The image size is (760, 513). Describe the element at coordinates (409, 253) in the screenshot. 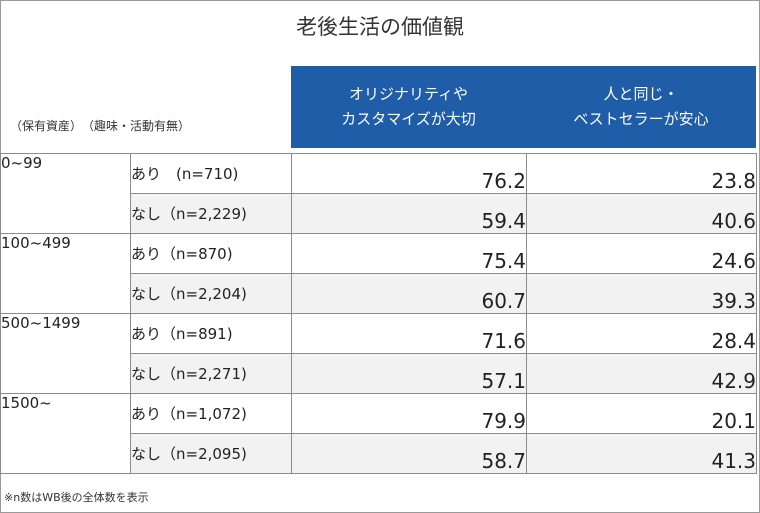

I see `value-cell-originality: 75.4` at that location.